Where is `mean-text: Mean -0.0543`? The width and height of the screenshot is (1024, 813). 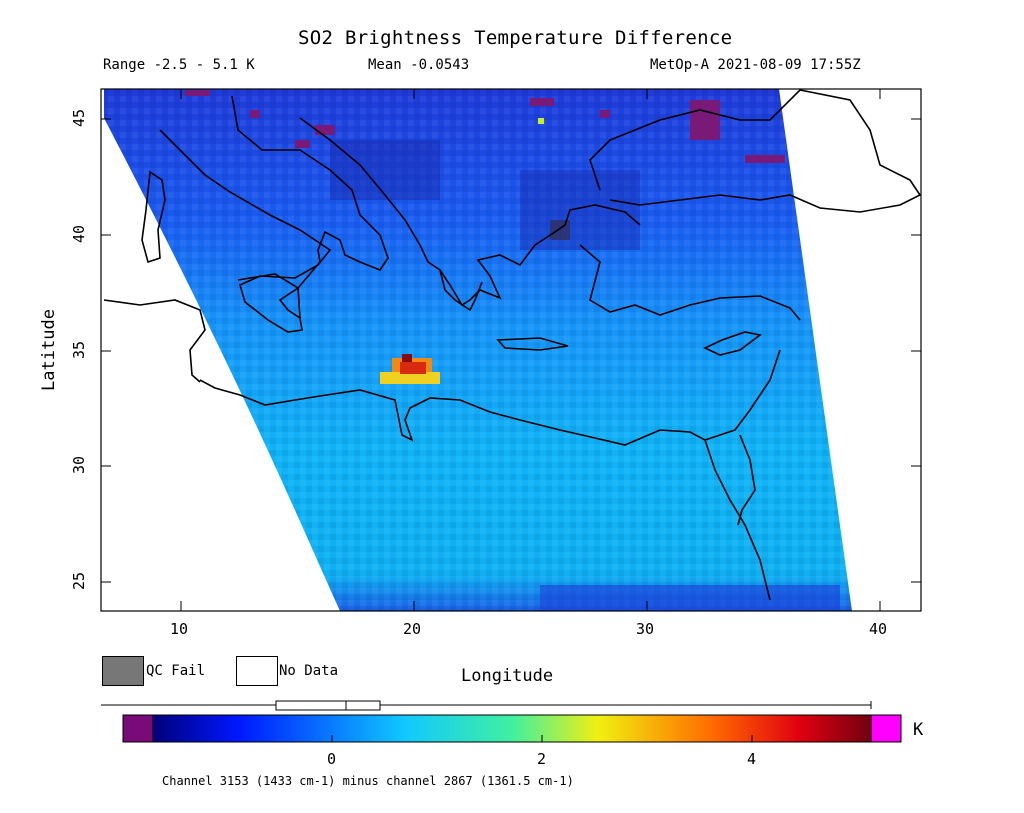
mean-text: Mean -0.0543 is located at coordinates (419, 65).